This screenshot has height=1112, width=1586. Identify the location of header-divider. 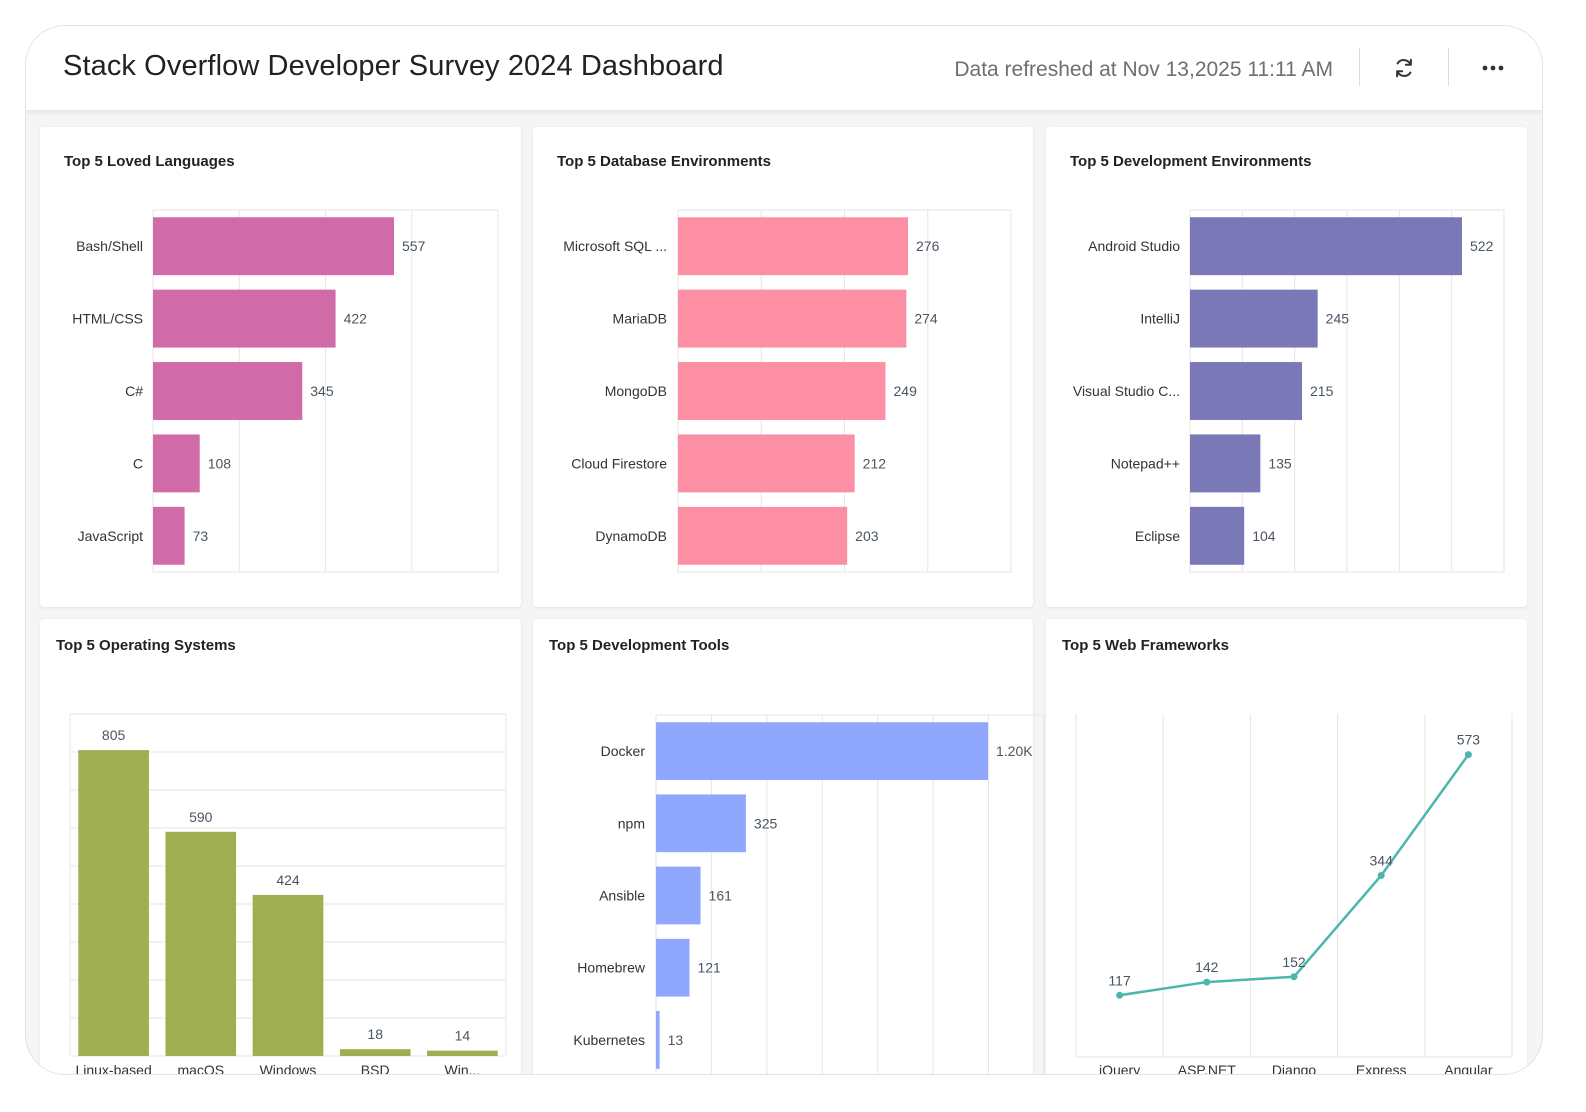
(1359, 67).